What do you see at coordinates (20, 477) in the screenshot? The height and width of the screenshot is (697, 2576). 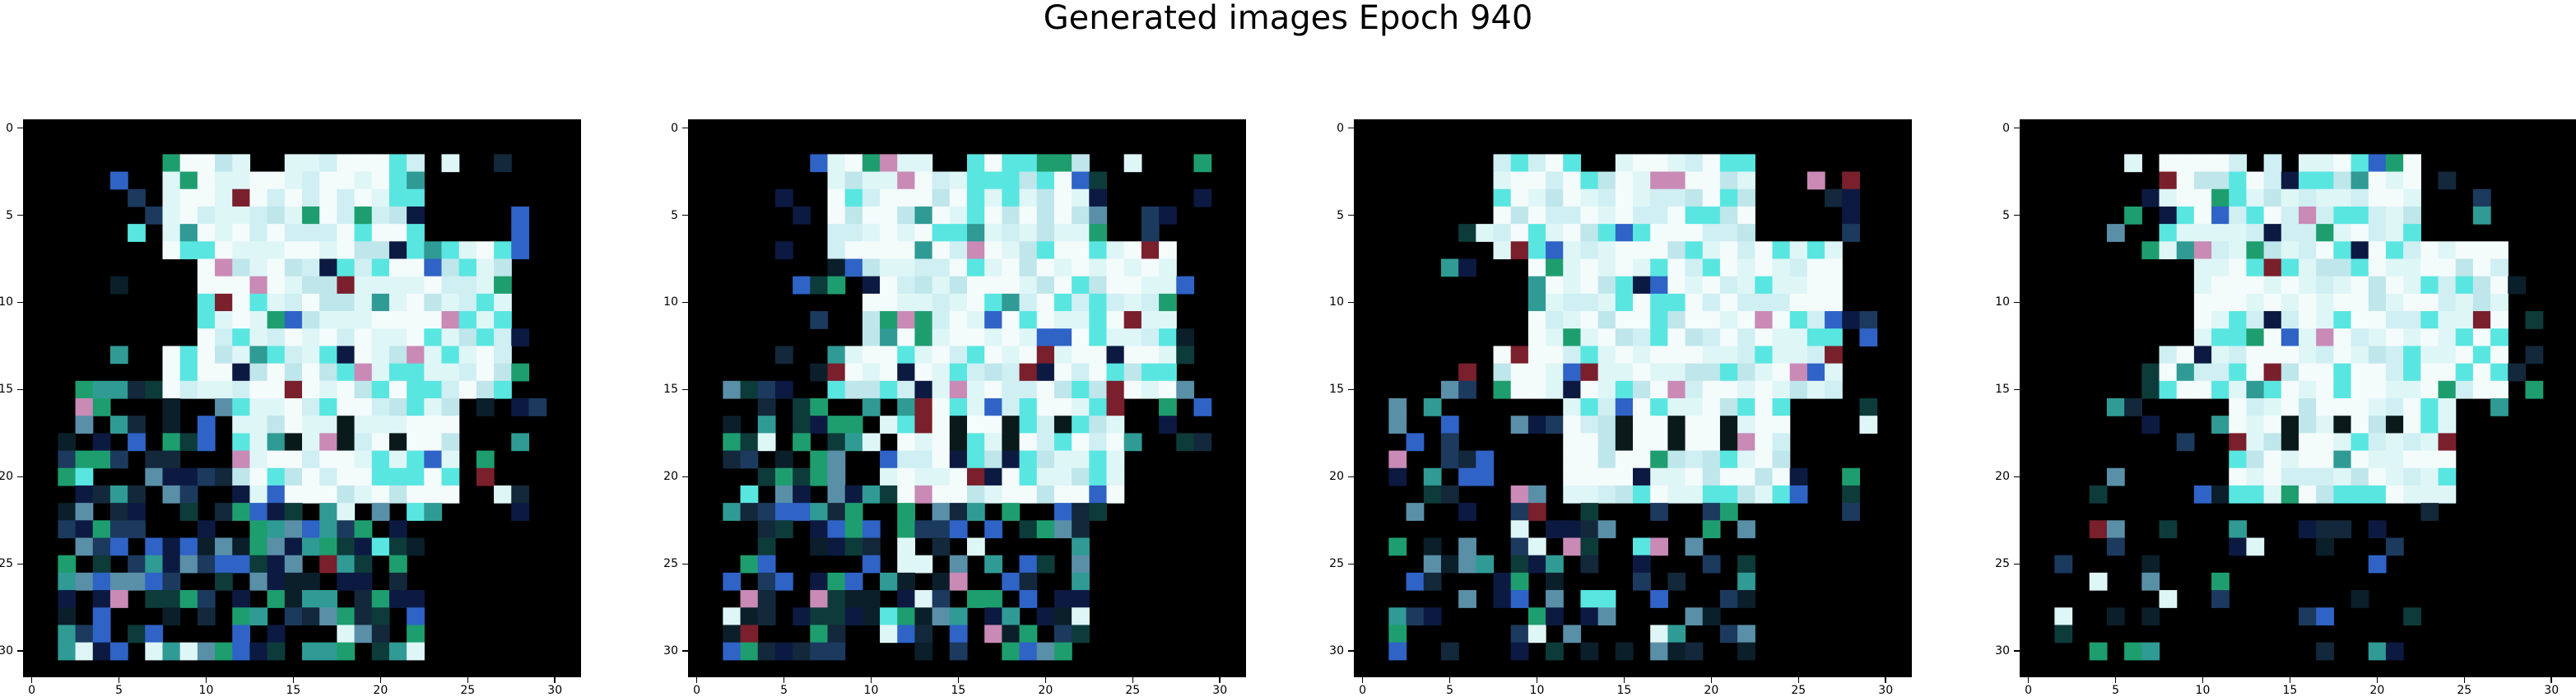 I see `y-tick-mark` at bounding box center [20, 477].